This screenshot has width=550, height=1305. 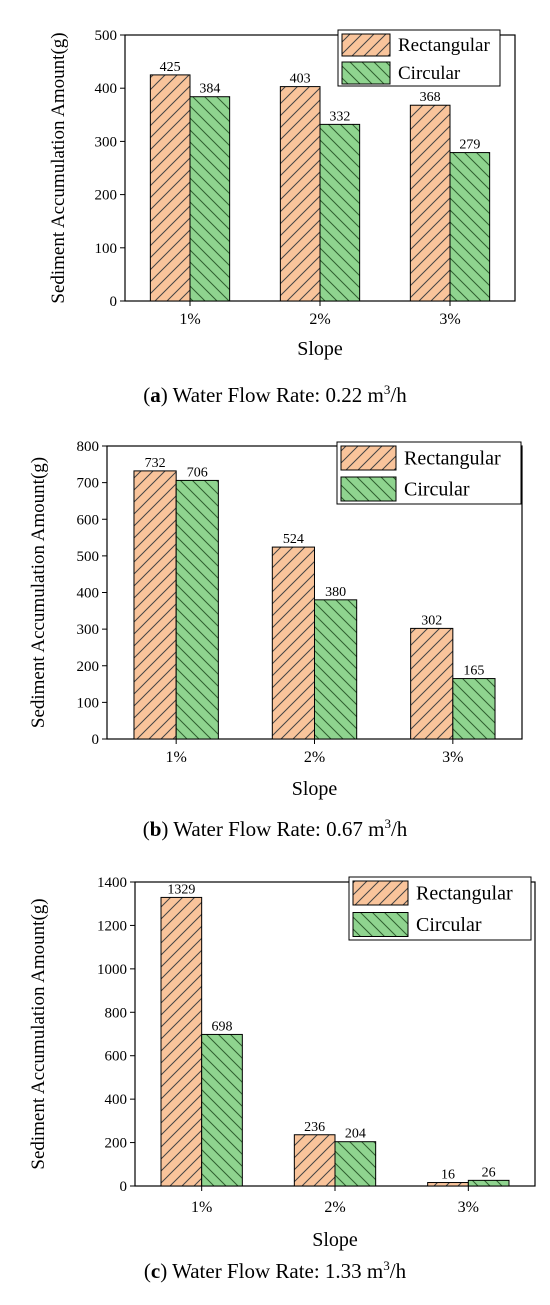 I want to click on panel-caption: (b) Water Flow Rate: 0.67 m3/h, so click(x=275, y=828).